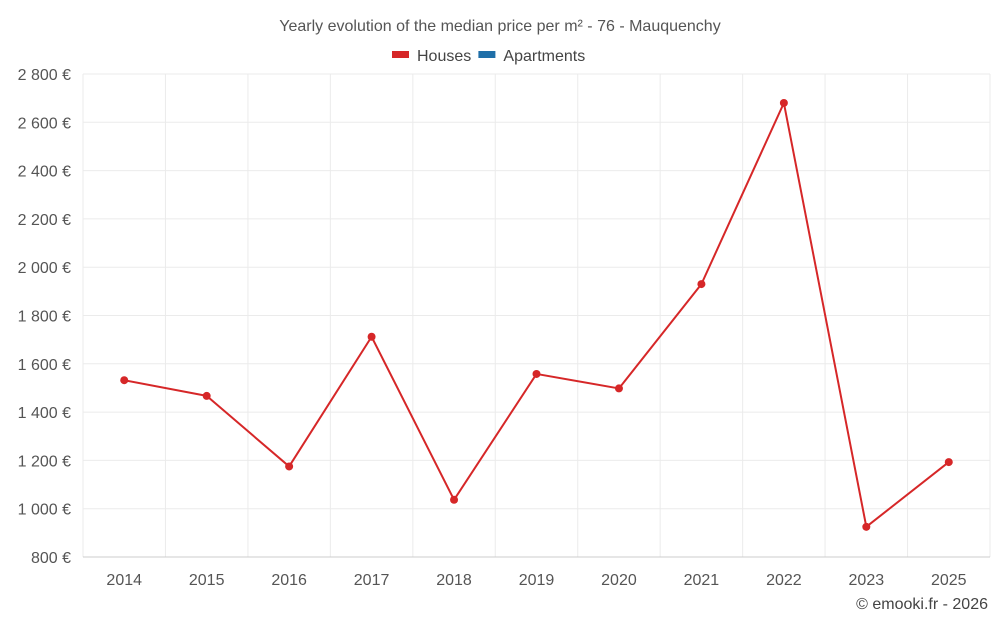  I want to click on y-tick-label: 2 600 €, so click(44, 123).